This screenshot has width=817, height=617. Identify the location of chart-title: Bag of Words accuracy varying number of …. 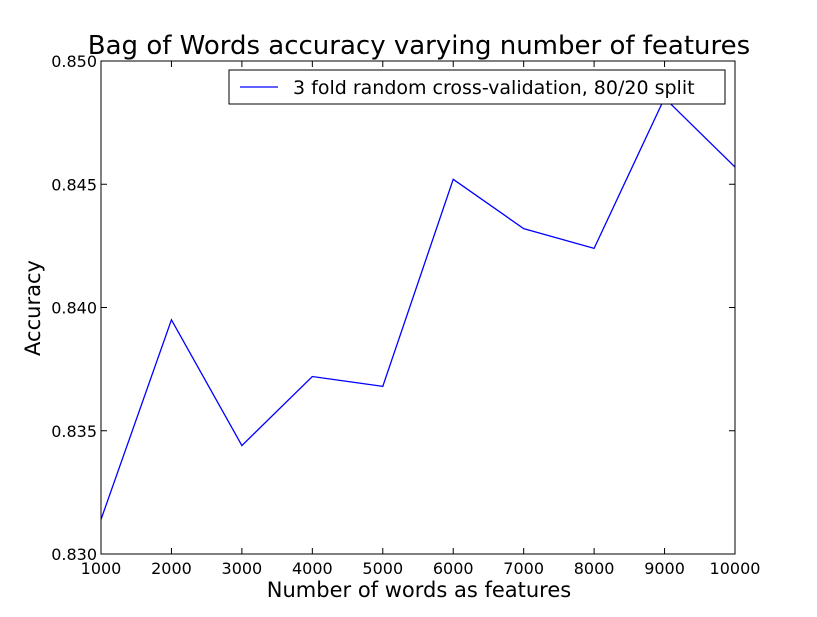
(419, 46).